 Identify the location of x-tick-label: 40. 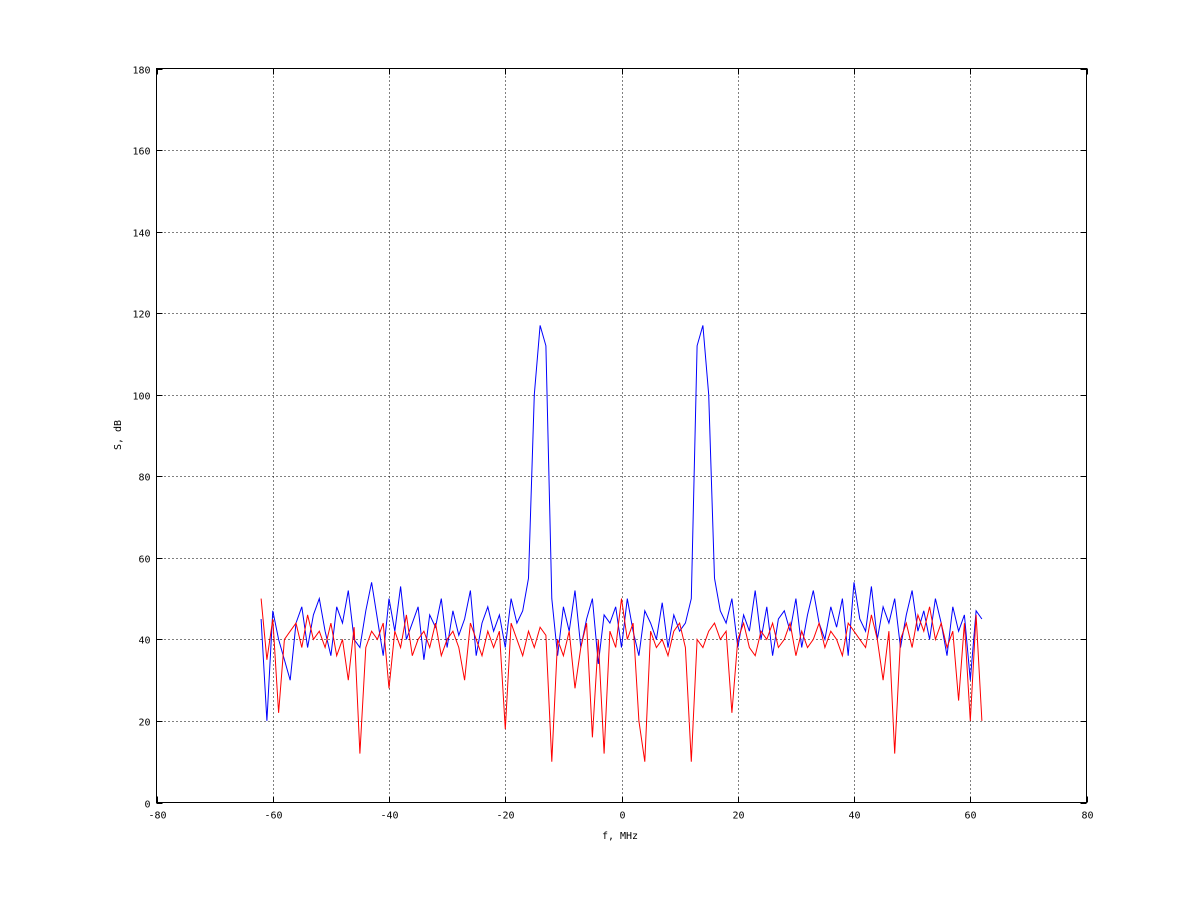
(854, 816).